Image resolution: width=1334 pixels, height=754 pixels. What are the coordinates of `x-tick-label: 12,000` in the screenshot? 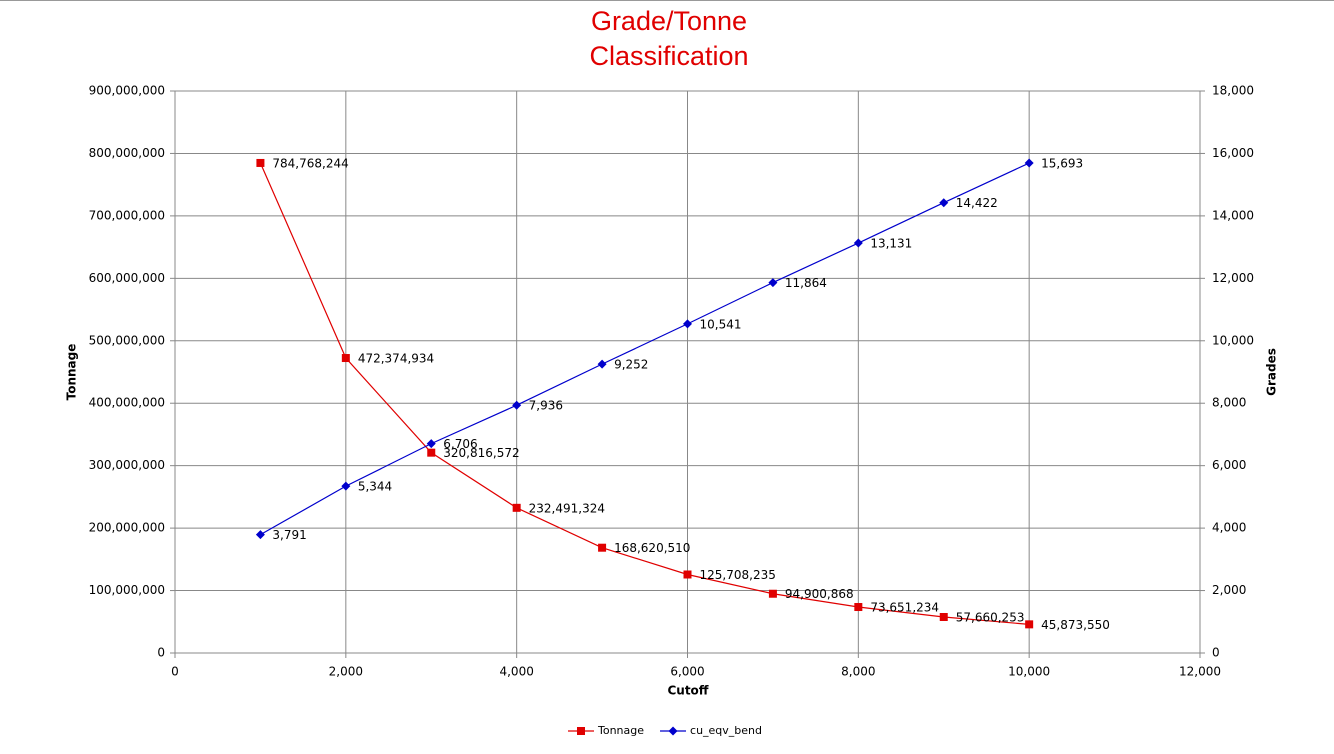 It's located at (1200, 672).